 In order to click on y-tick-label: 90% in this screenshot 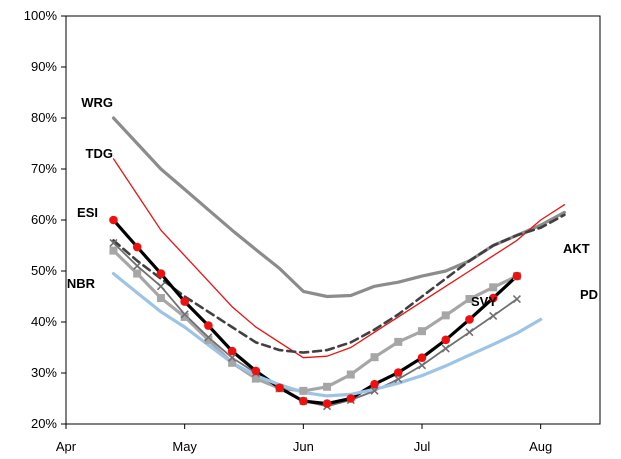, I will do `click(44, 66)`.